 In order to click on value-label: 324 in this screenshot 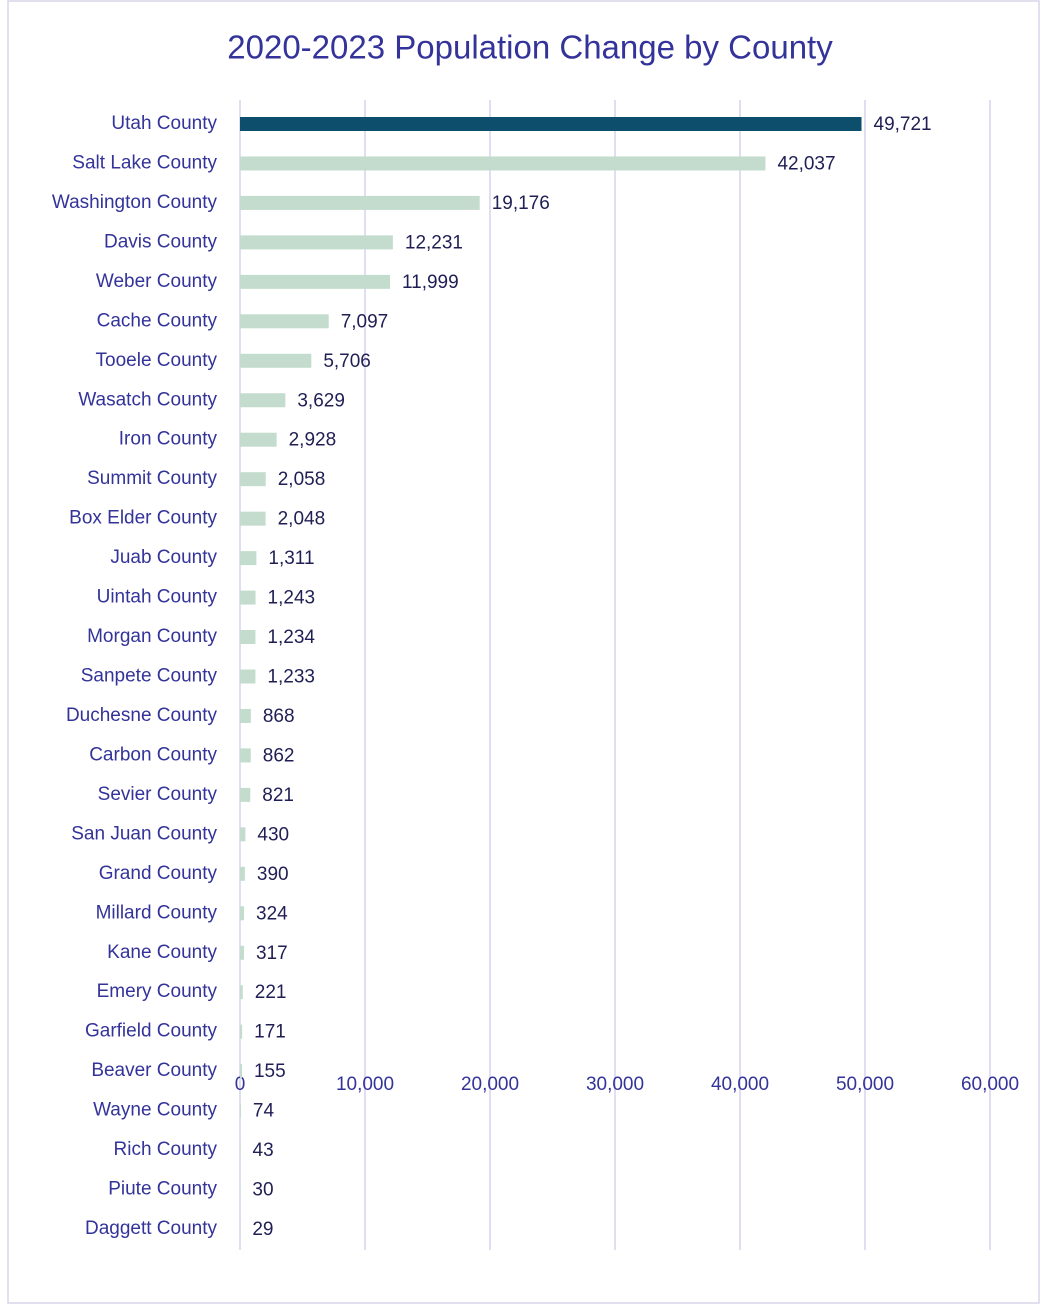, I will do `click(272, 913)`.